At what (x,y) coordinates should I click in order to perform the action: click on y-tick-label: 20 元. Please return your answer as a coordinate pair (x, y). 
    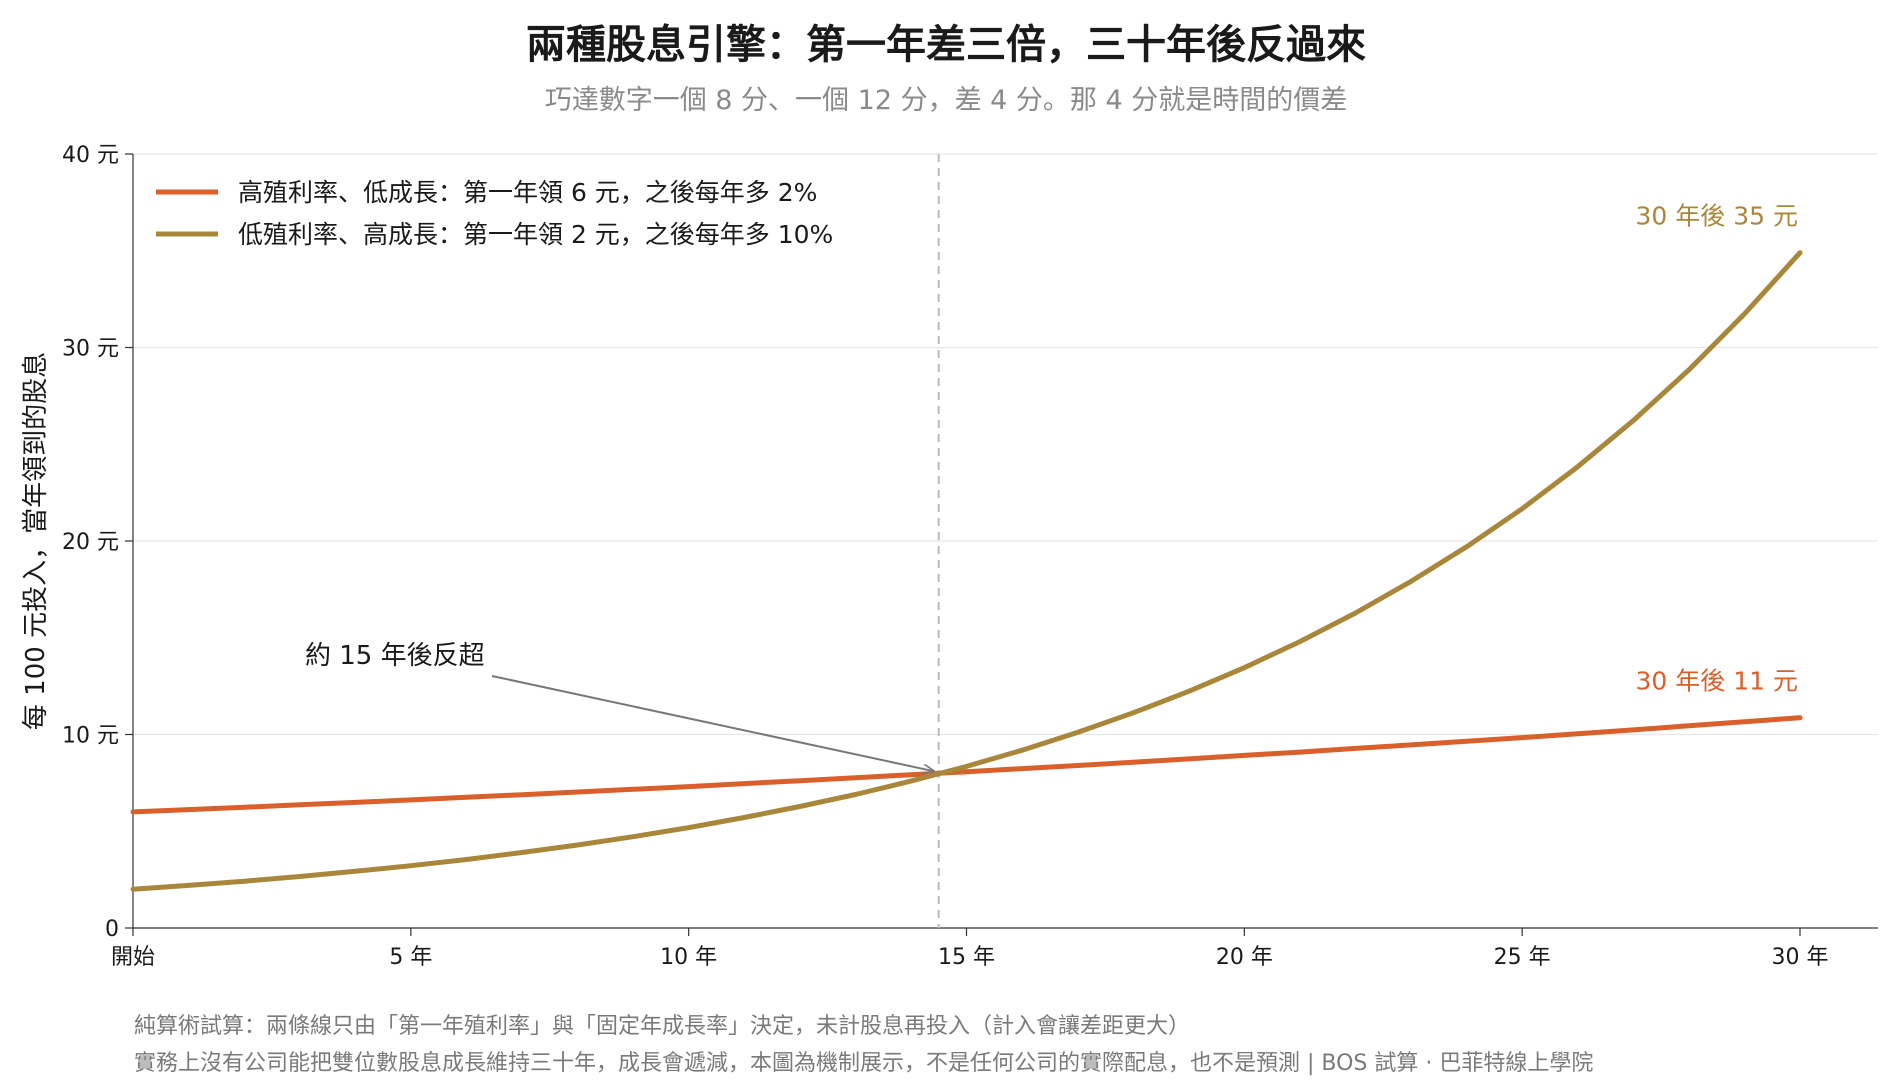
    Looking at the image, I should click on (90, 542).